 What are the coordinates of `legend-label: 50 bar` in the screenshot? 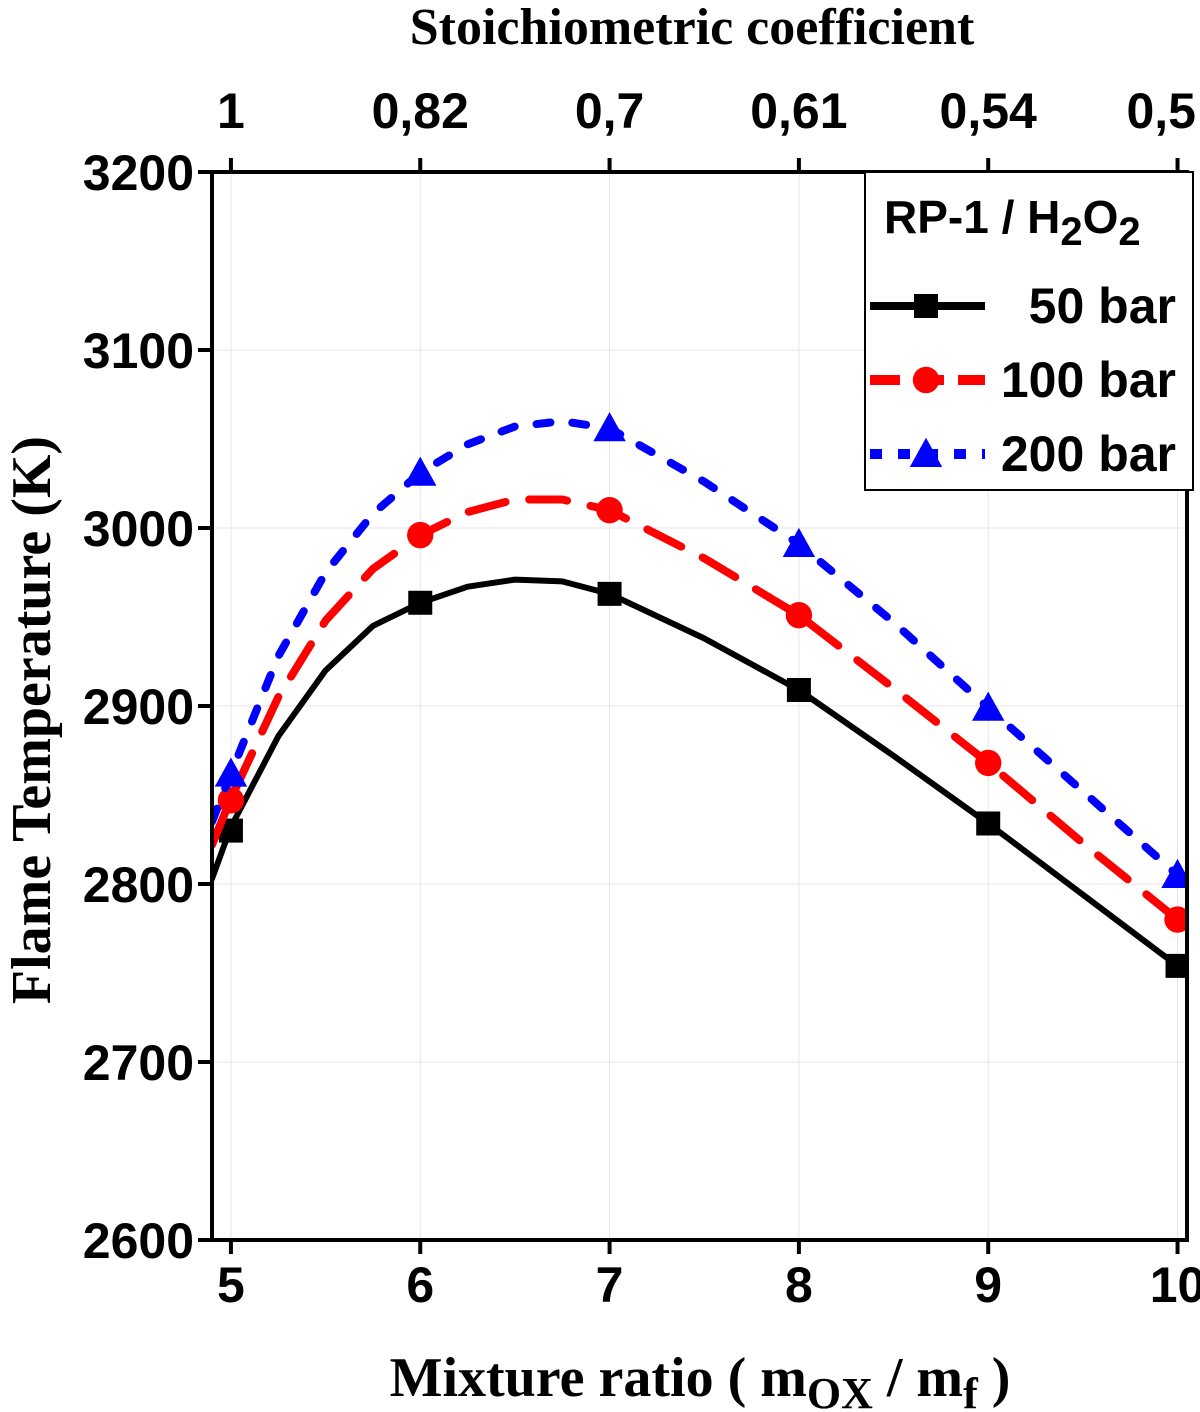 It's located at (1102, 306).